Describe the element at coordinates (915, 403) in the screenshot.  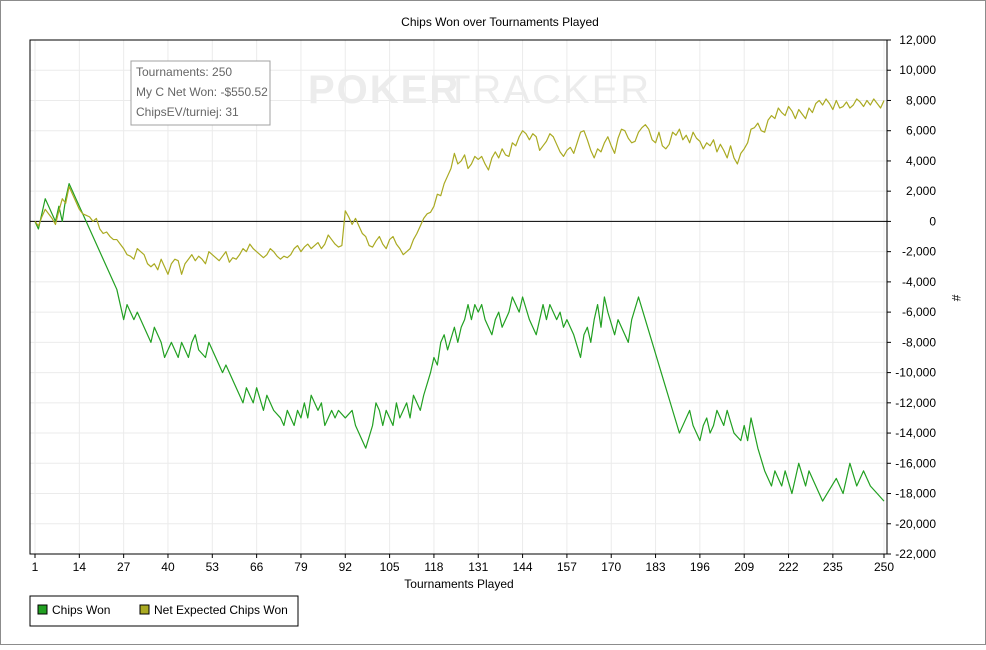
I see `y-tick-label: -12,000` at that location.